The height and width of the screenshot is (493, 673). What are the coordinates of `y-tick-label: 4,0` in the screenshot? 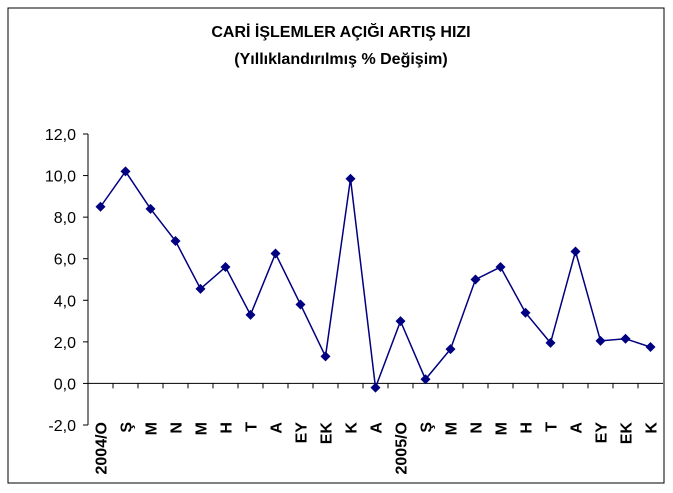 It's located at (65, 301).